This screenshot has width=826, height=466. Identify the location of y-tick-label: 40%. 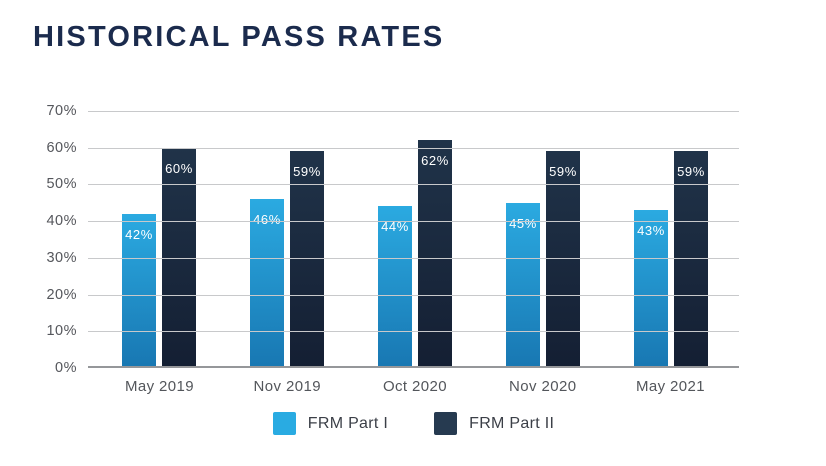
(61, 221).